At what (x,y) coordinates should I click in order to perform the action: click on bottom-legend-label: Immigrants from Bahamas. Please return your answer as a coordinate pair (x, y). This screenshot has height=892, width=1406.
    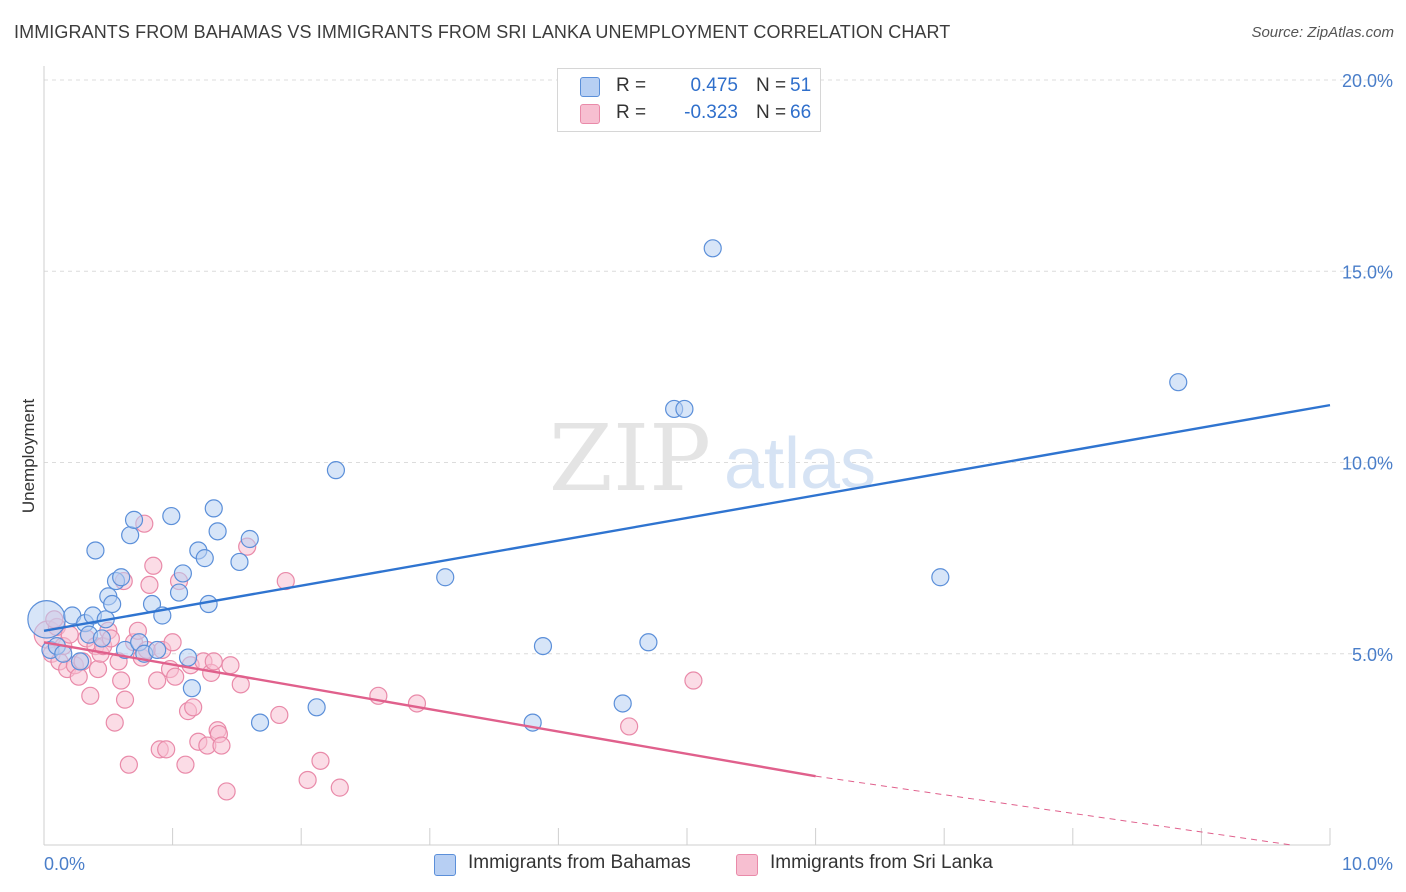
    Looking at the image, I should click on (579, 862).